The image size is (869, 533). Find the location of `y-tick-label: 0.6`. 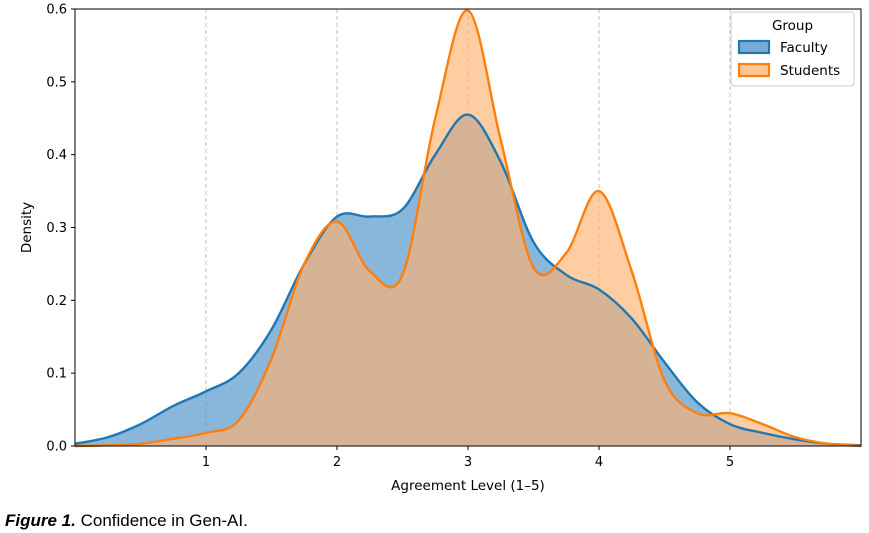

y-tick-label: 0.6 is located at coordinates (56, 10).